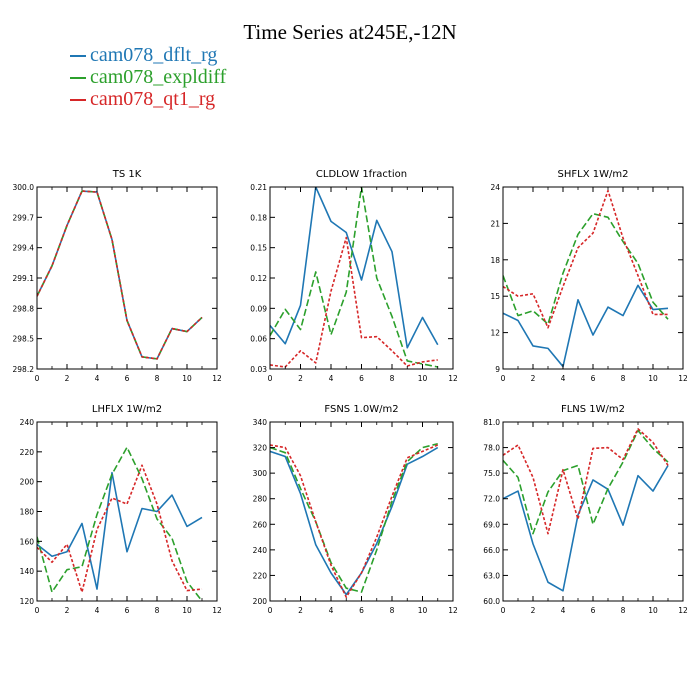 This screenshot has height=700, width=700. I want to click on y-tick-label: 299.4, so click(24, 248).